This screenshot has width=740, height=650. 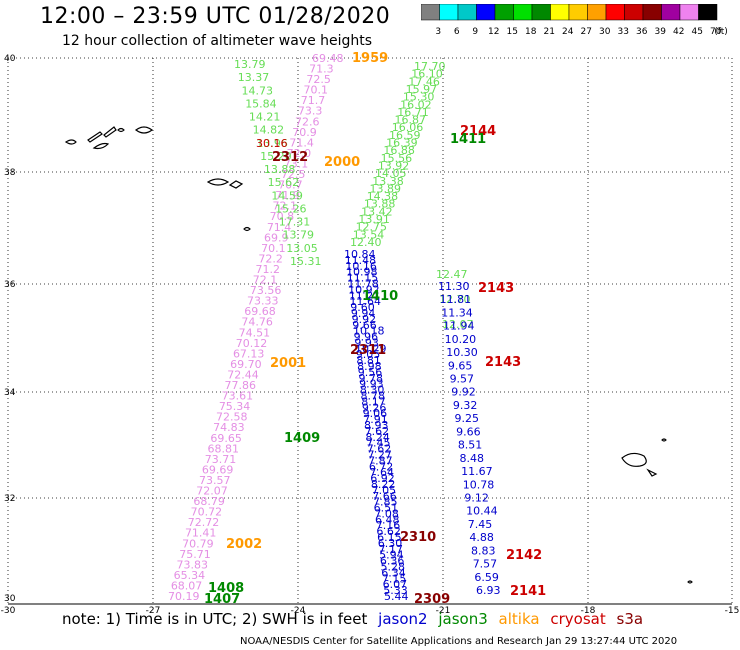 What do you see at coordinates (379, 449) in the screenshot?
I see `swh-value: 7.62` at bounding box center [379, 449].